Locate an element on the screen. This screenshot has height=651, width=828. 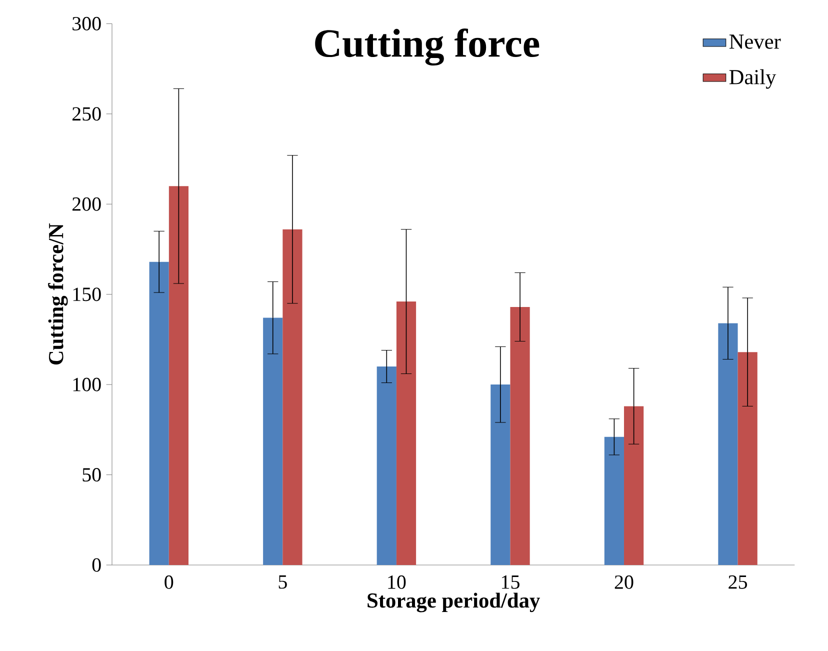
x-tick-label: 10 is located at coordinates (397, 582).